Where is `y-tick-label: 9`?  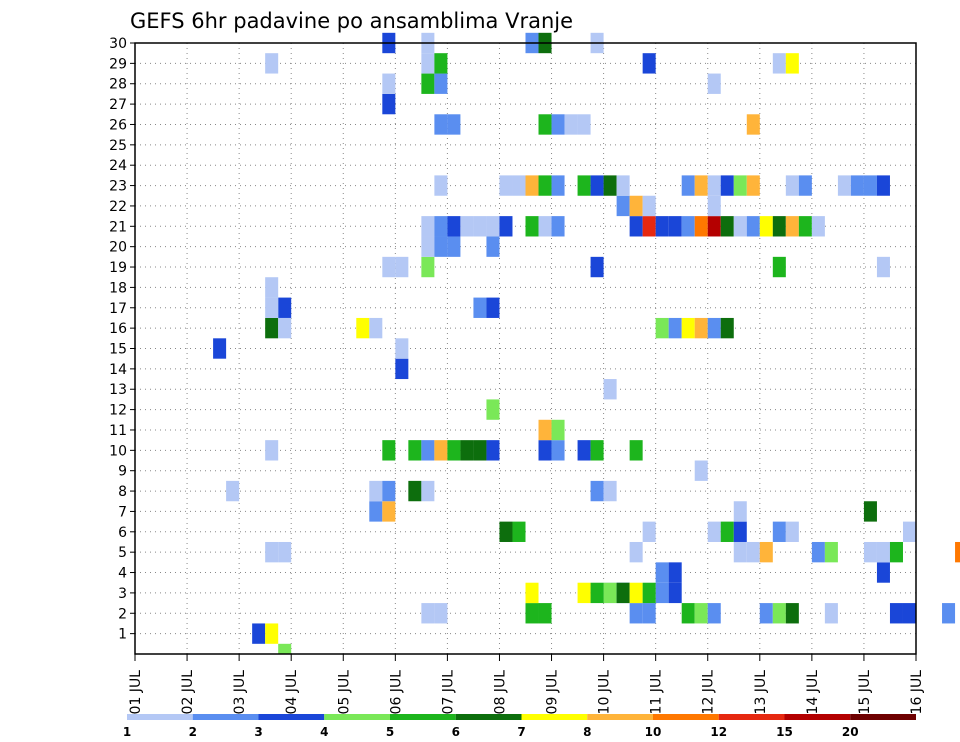 y-tick-label: 9 is located at coordinates (122, 472).